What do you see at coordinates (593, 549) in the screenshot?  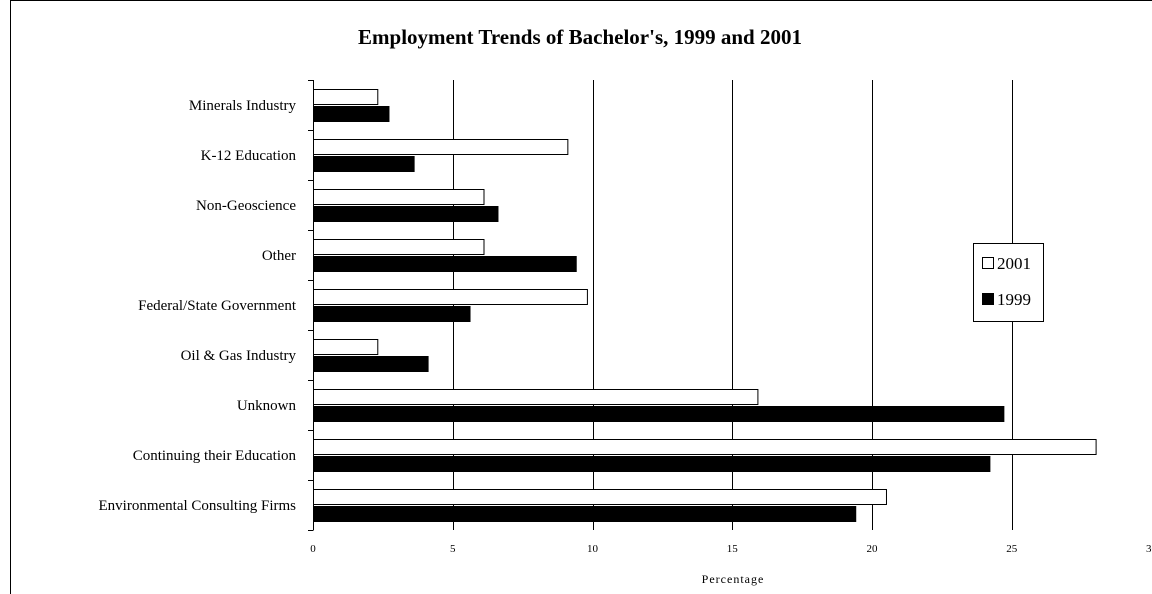 I see `x-tick-label-10: 10` at bounding box center [593, 549].